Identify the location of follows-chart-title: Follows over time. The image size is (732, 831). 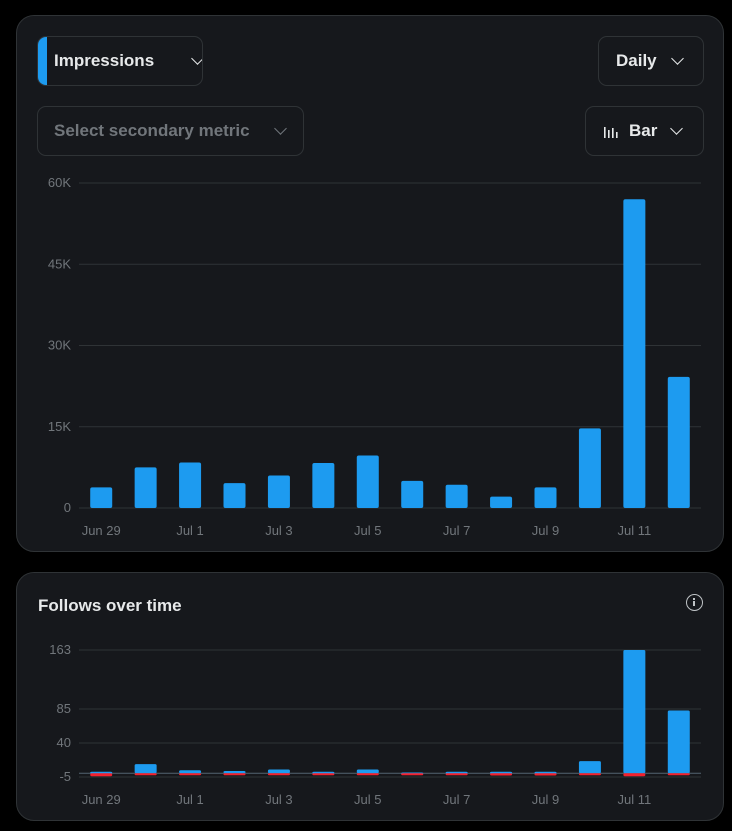
(110, 605).